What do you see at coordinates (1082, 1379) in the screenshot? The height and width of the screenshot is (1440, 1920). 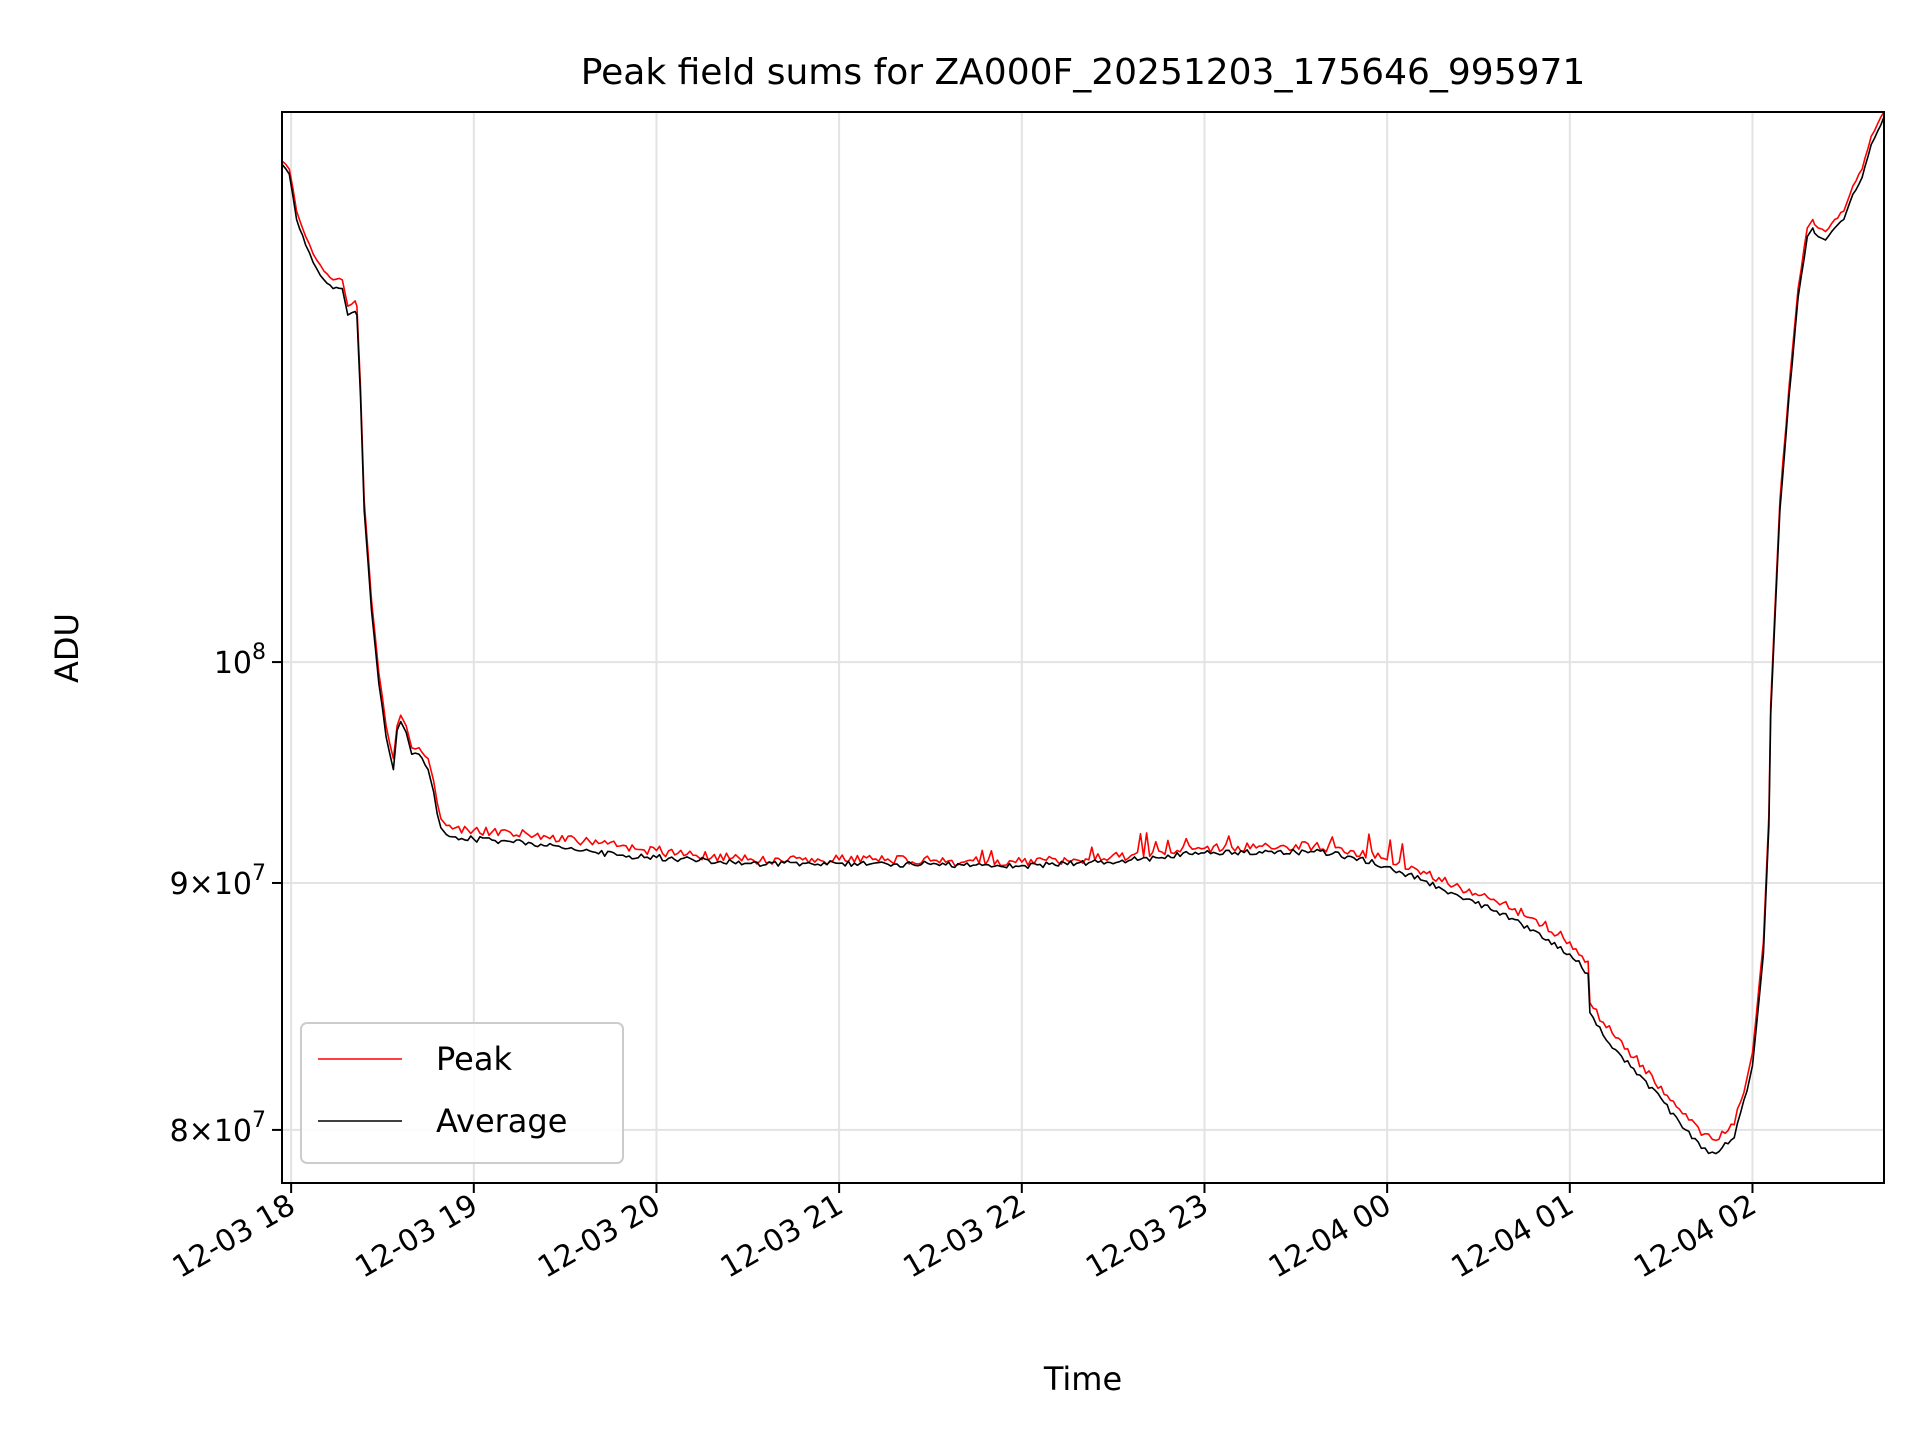 I see `x-axis-label: Time` at bounding box center [1082, 1379].